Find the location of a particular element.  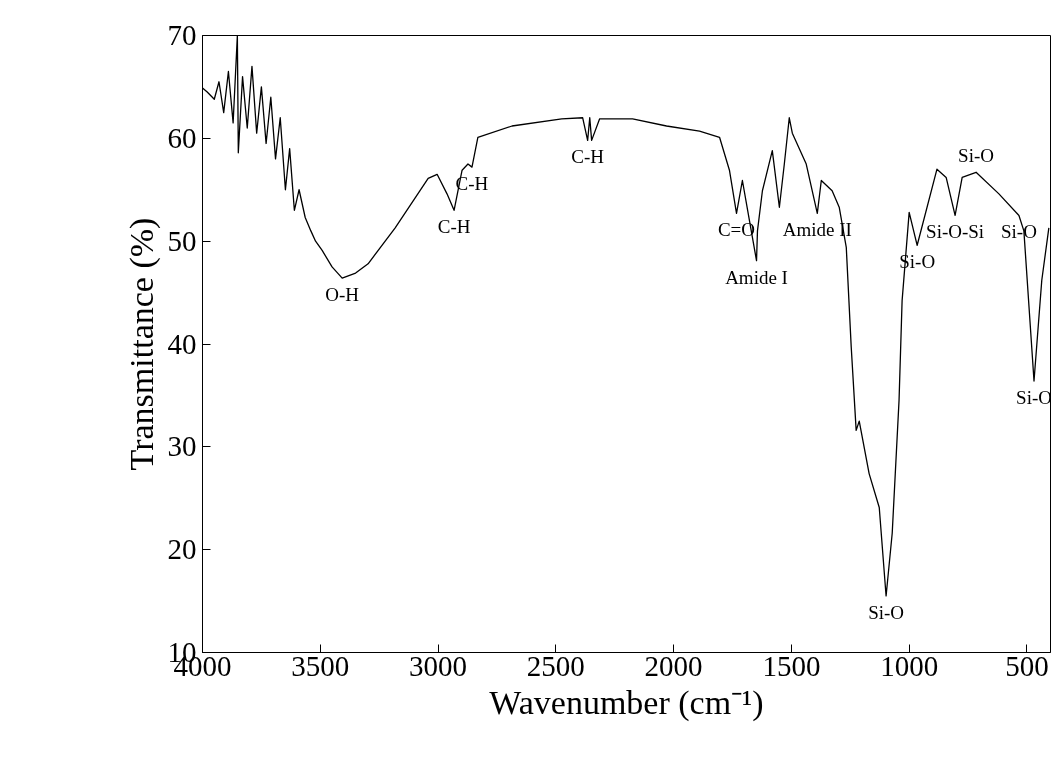

x-tick-label: 2000 is located at coordinates (673, 665).